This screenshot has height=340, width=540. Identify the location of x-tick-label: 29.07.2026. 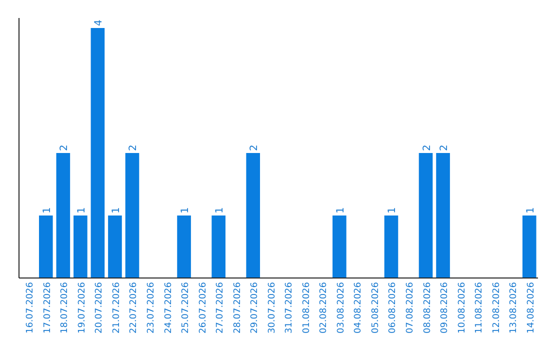
(255, 308).